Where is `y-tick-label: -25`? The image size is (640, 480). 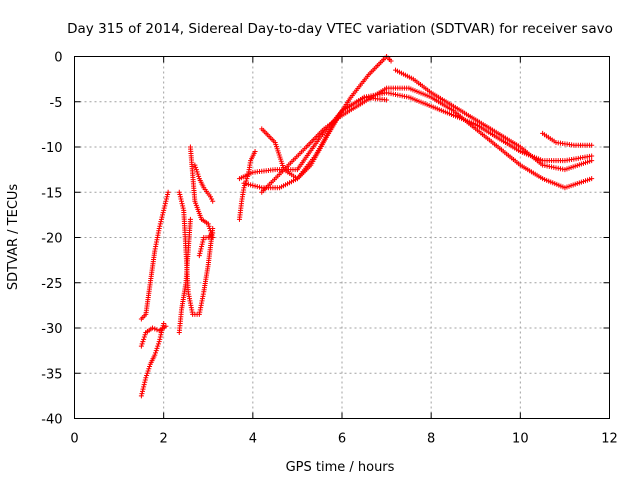 y-tick-label: -25 is located at coordinates (51, 284).